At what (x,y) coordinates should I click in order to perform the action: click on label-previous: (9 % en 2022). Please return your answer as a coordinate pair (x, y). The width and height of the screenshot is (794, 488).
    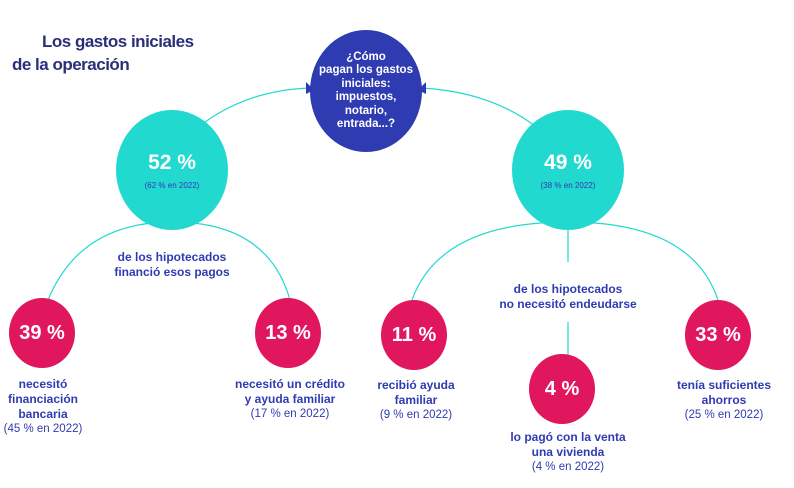
    Looking at the image, I should click on (416, 415).